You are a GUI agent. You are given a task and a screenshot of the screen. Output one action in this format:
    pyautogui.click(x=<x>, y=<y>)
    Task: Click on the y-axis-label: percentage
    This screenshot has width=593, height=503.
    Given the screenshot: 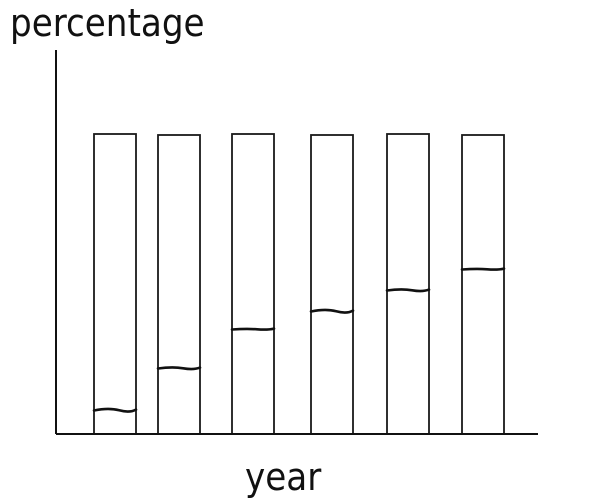 What is the action you would take?
    pyautogui.click(x=107, y=23)
    